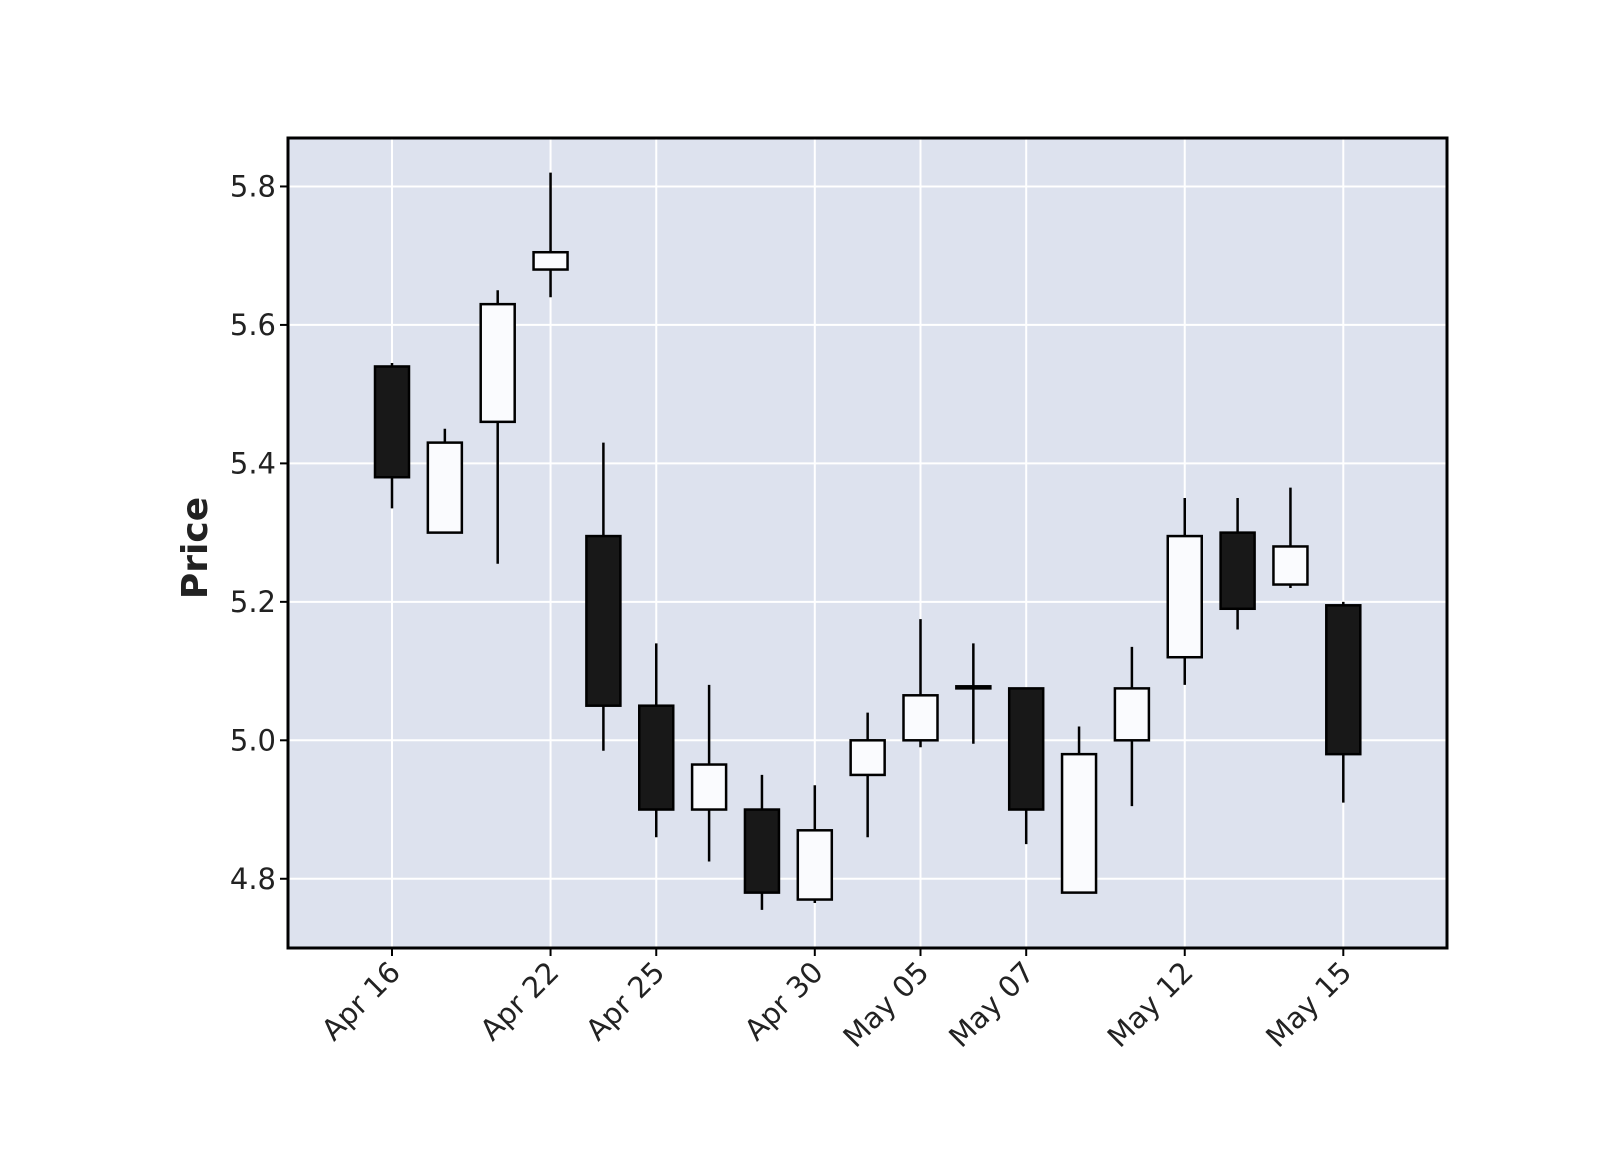  I want to click on x-tick-label: May 12, so click(1150, 1004).